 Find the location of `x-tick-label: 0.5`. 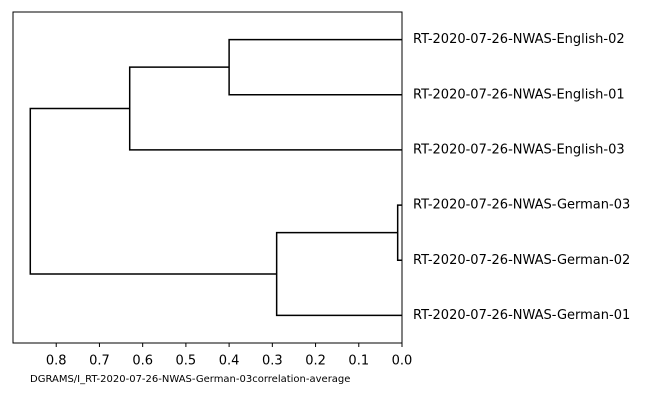

x-tick-label: 0.5 is located at coordinates (186, 361).